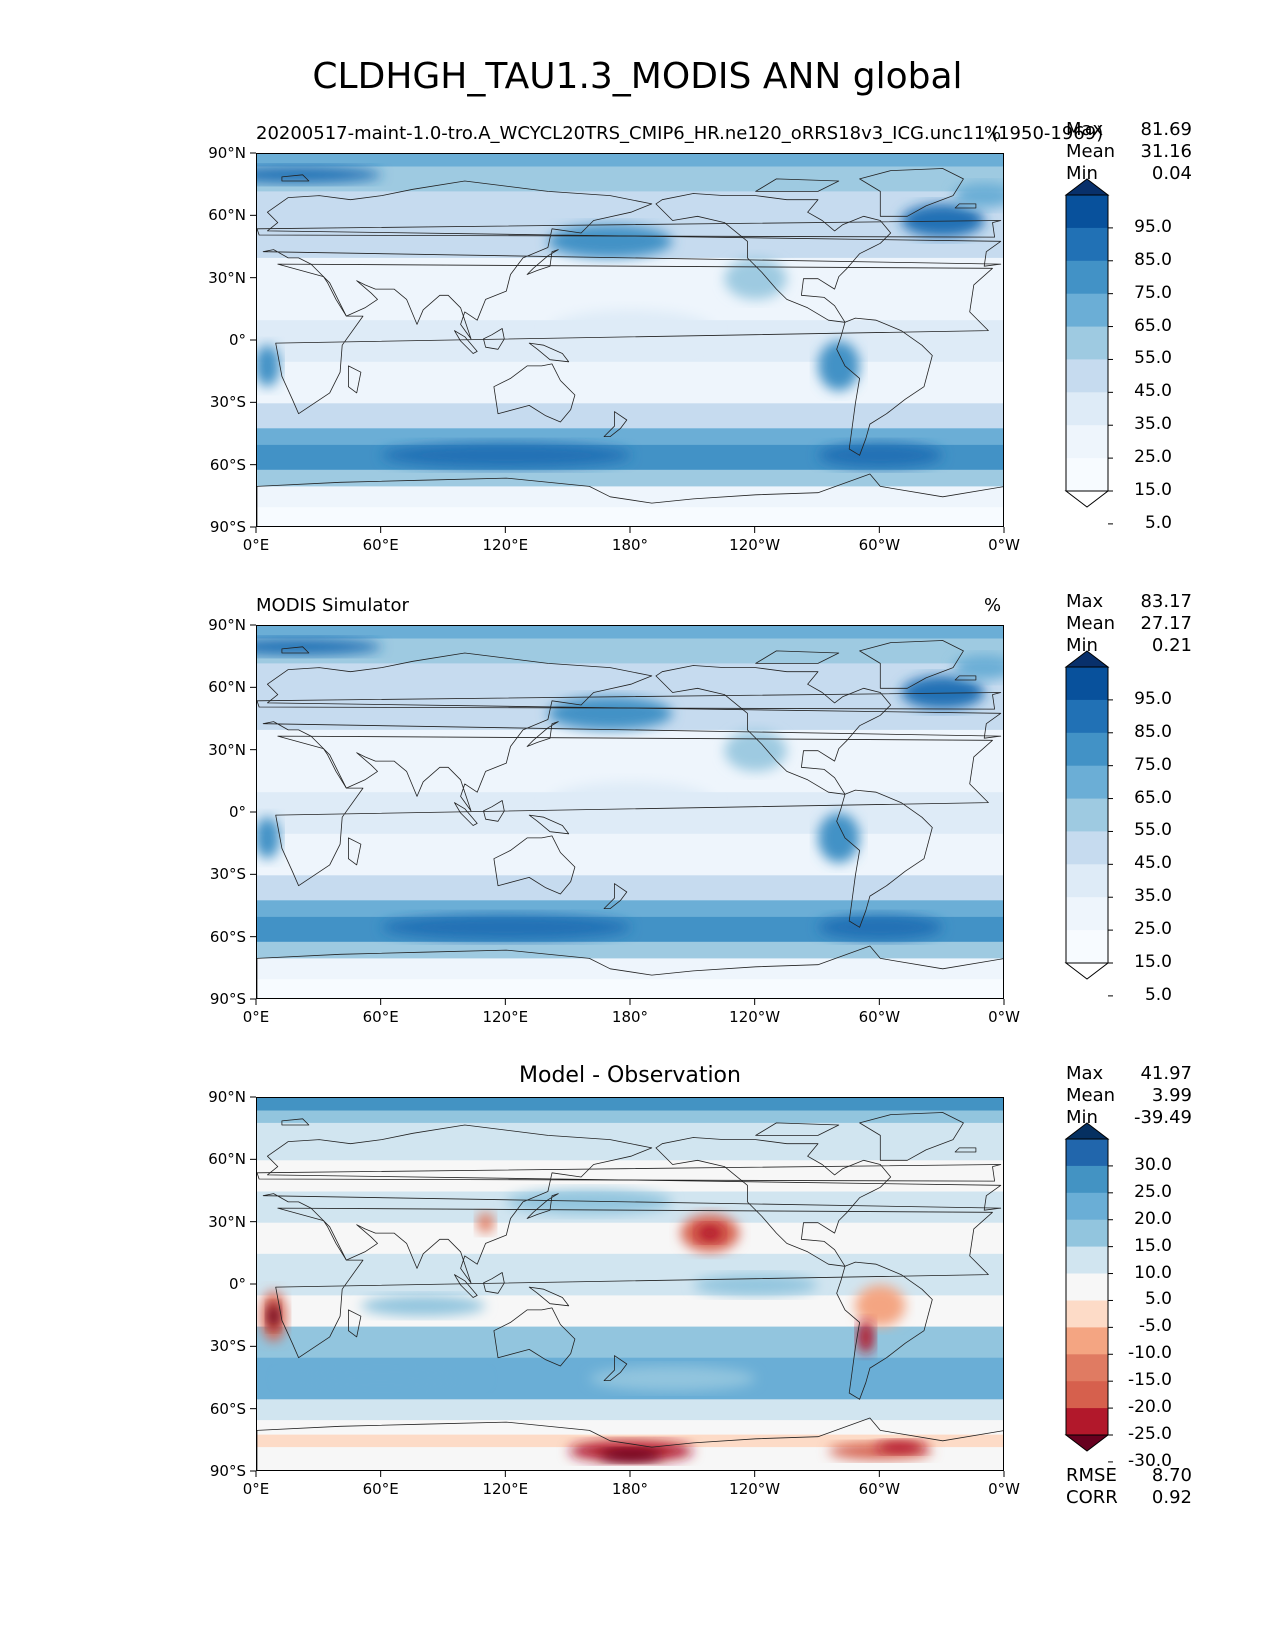 The height and width of the screenshot is (1650, 1275). Describe the element at coordinates (1162, 1117) in the screenshot. I see `stat-value: -39.49` at that location.